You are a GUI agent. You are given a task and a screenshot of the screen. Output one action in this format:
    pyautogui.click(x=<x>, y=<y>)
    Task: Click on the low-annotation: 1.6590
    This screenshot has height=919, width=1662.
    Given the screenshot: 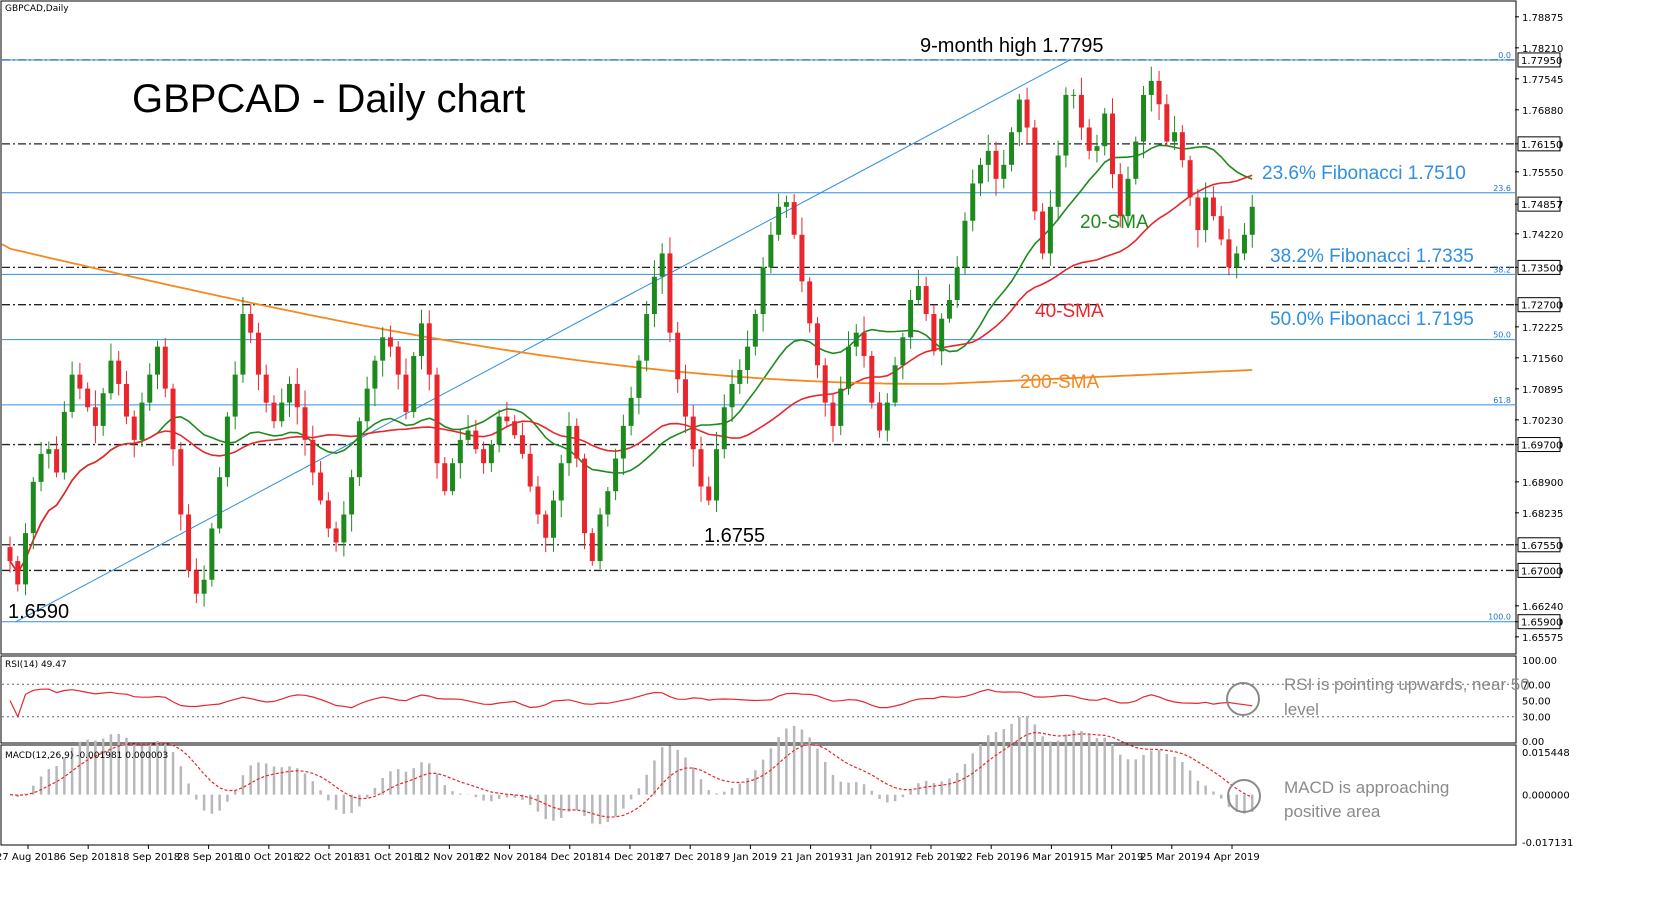 What is the action you would take?
    pyautogui.click(x=38, y=612)
    